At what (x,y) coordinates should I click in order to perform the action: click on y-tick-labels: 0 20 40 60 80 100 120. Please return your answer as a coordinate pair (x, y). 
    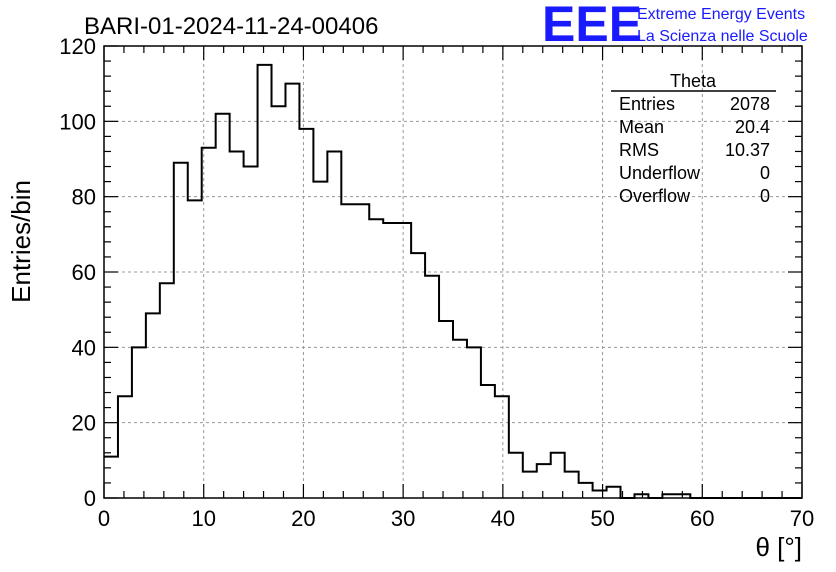
    Looking at the image, I should click on (77, 272).